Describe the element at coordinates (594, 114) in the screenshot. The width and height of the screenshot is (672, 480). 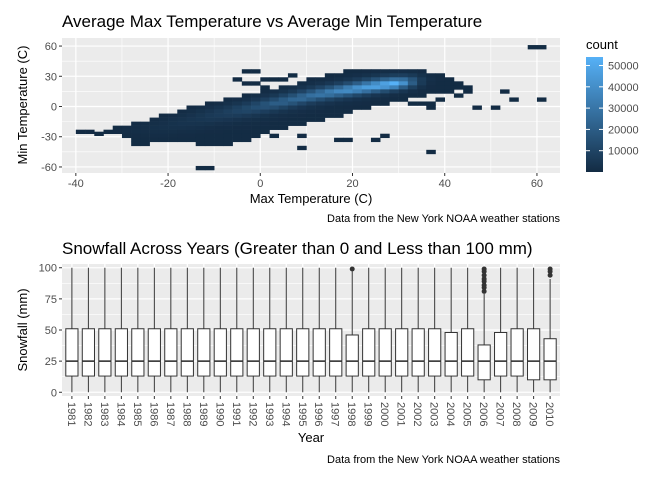
I see `legend-colorbar` at that location.